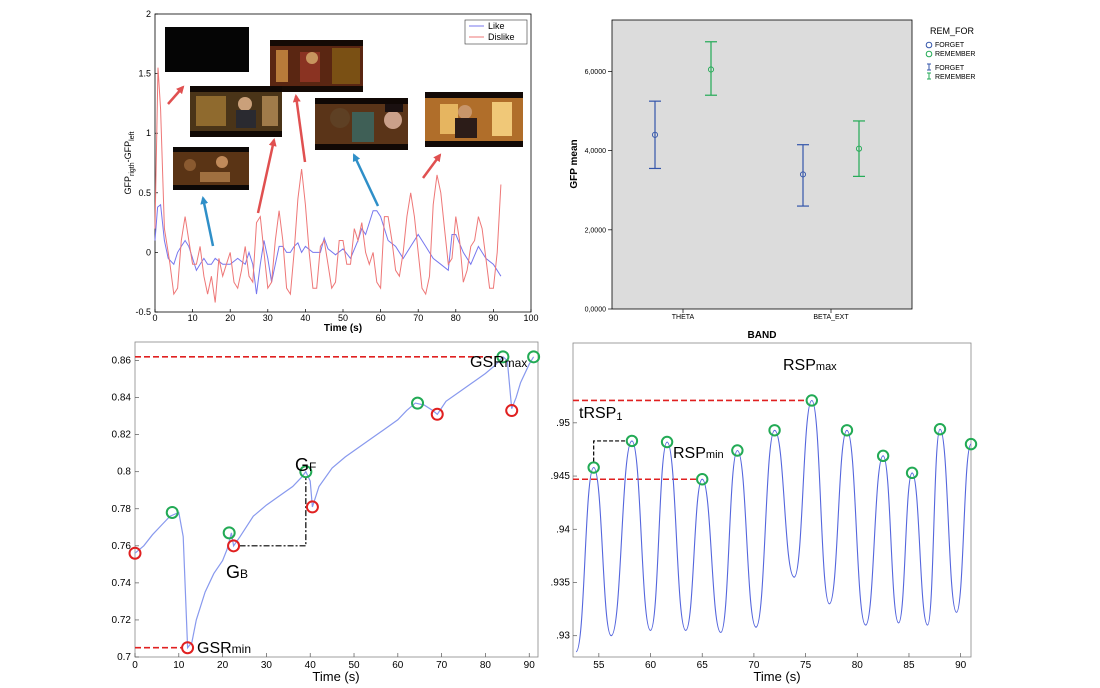 The height and width of the screenshot is (688, 1100). Describe the element at coordinates (803, 174) in the screenshot. I see `mean-point` at that location.